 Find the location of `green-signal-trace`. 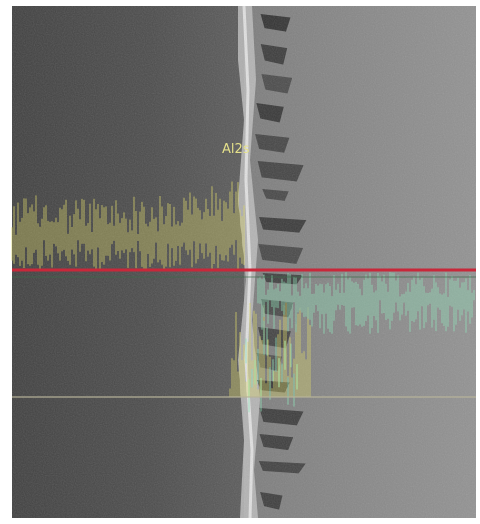

green-signal-trace is located at coordinates (360, 342).